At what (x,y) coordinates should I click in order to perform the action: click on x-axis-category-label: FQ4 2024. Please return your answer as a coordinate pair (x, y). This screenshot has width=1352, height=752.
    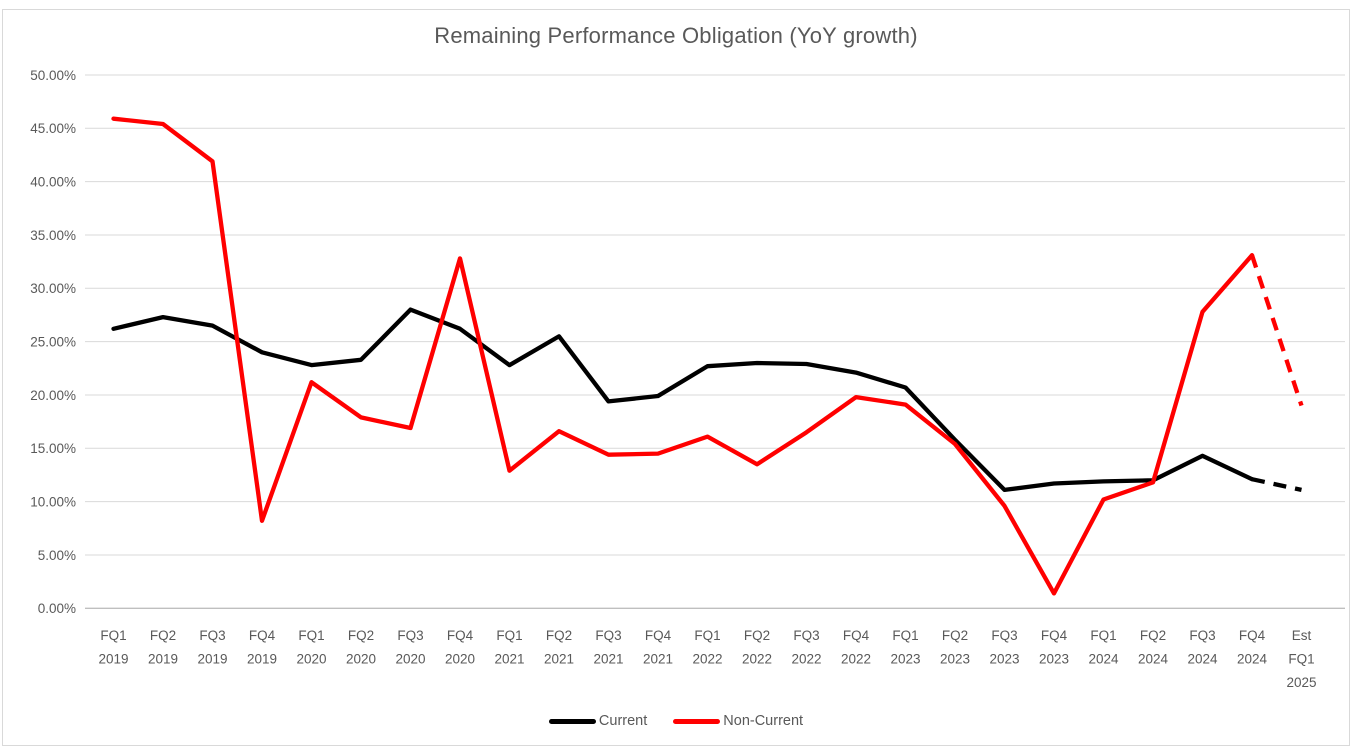
    Looking at the image, I should click on (1252, 647).